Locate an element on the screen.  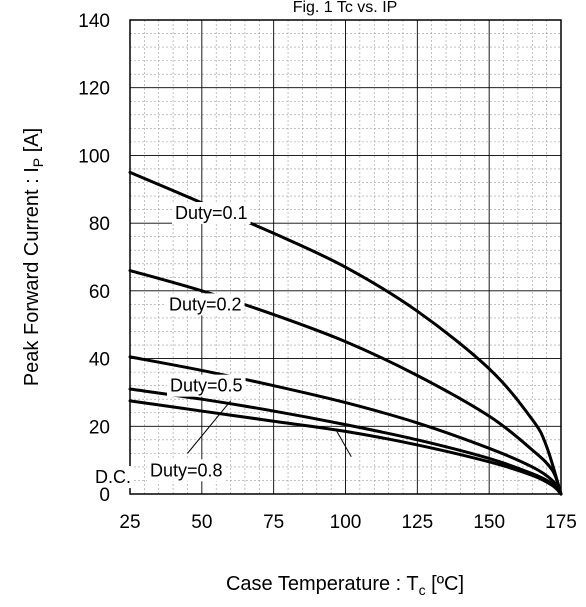
label-leaders is located at coordinates (269, 429).